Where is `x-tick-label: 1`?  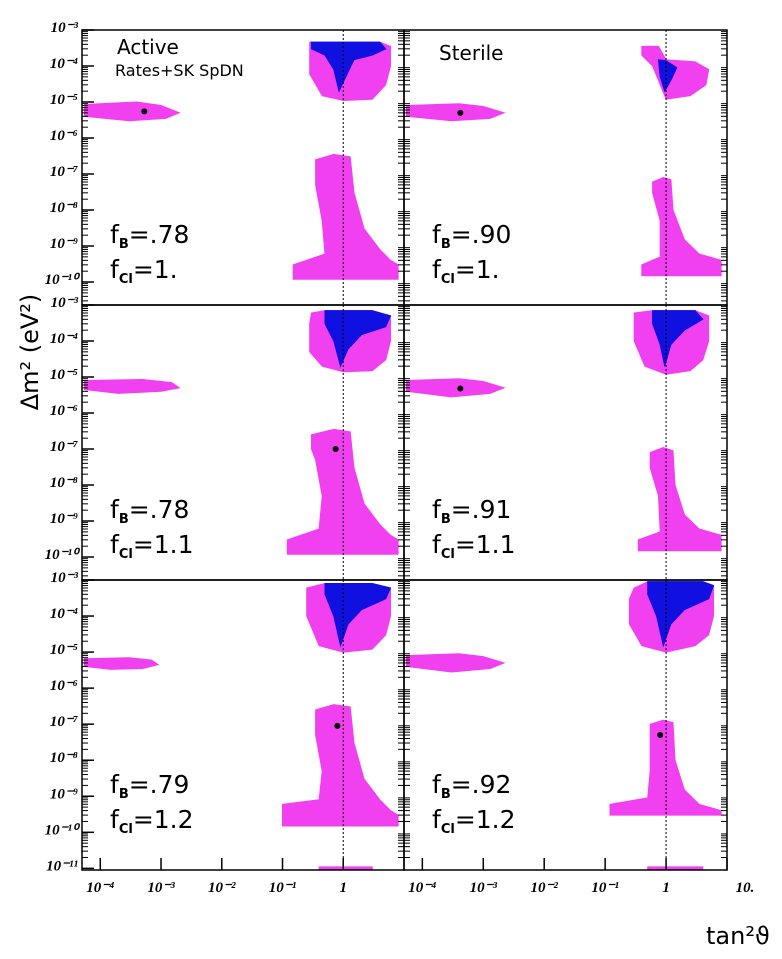 x-tick-label: 1 is located at coordinates (666, 888).